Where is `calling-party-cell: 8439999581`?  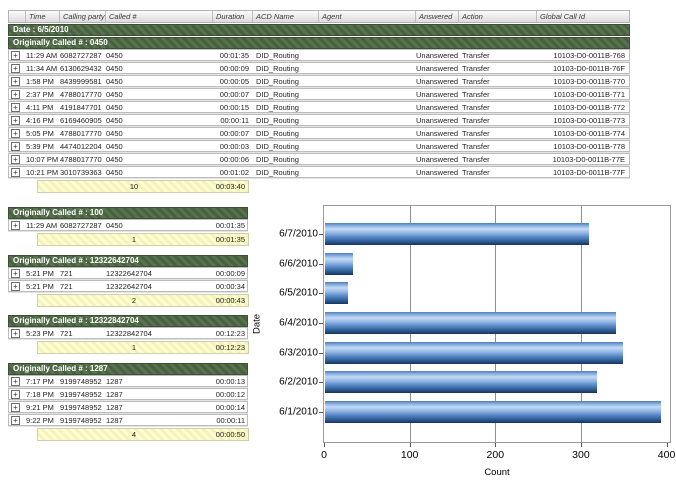 calling-party-cell: 8439999581 is located at coordinates (81, 81).